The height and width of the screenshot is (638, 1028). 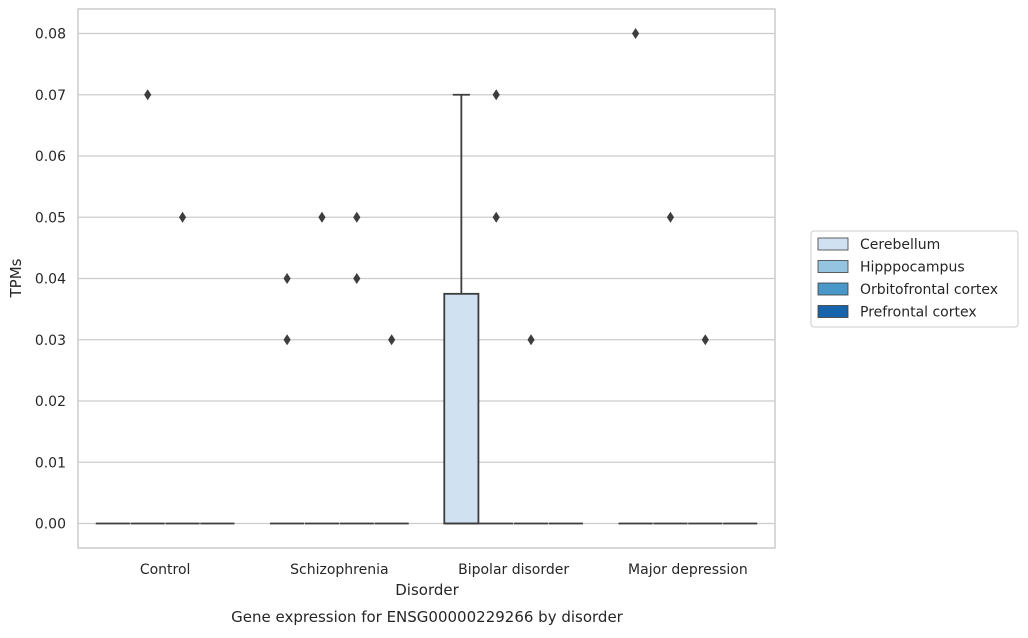 I want to click on legend-item-hipppocampus: Hipppocampus, so click(x=891, y=268).